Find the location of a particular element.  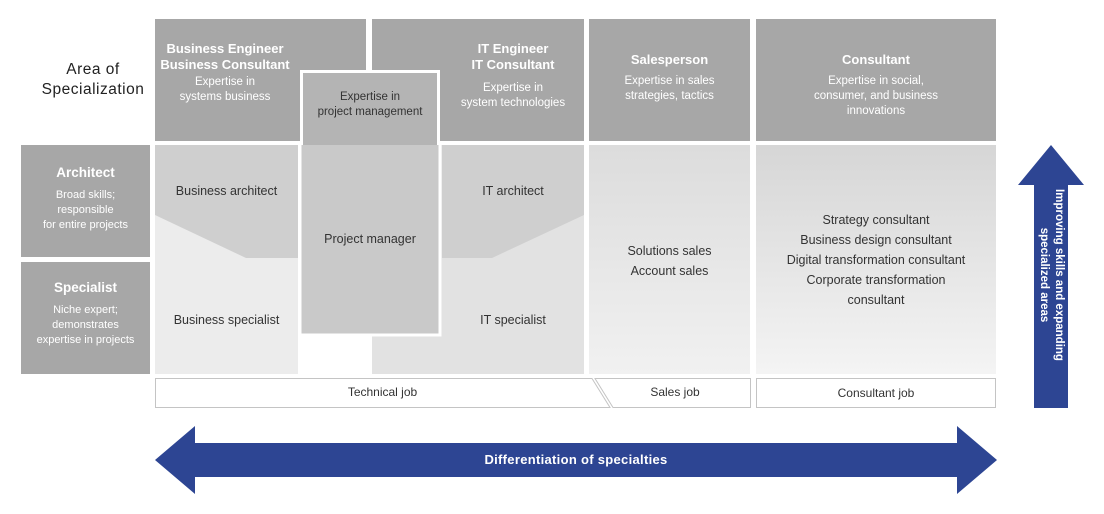

header-sales-desc: Expertise in sales strategies, tactics is located at coordinates (669, 88).